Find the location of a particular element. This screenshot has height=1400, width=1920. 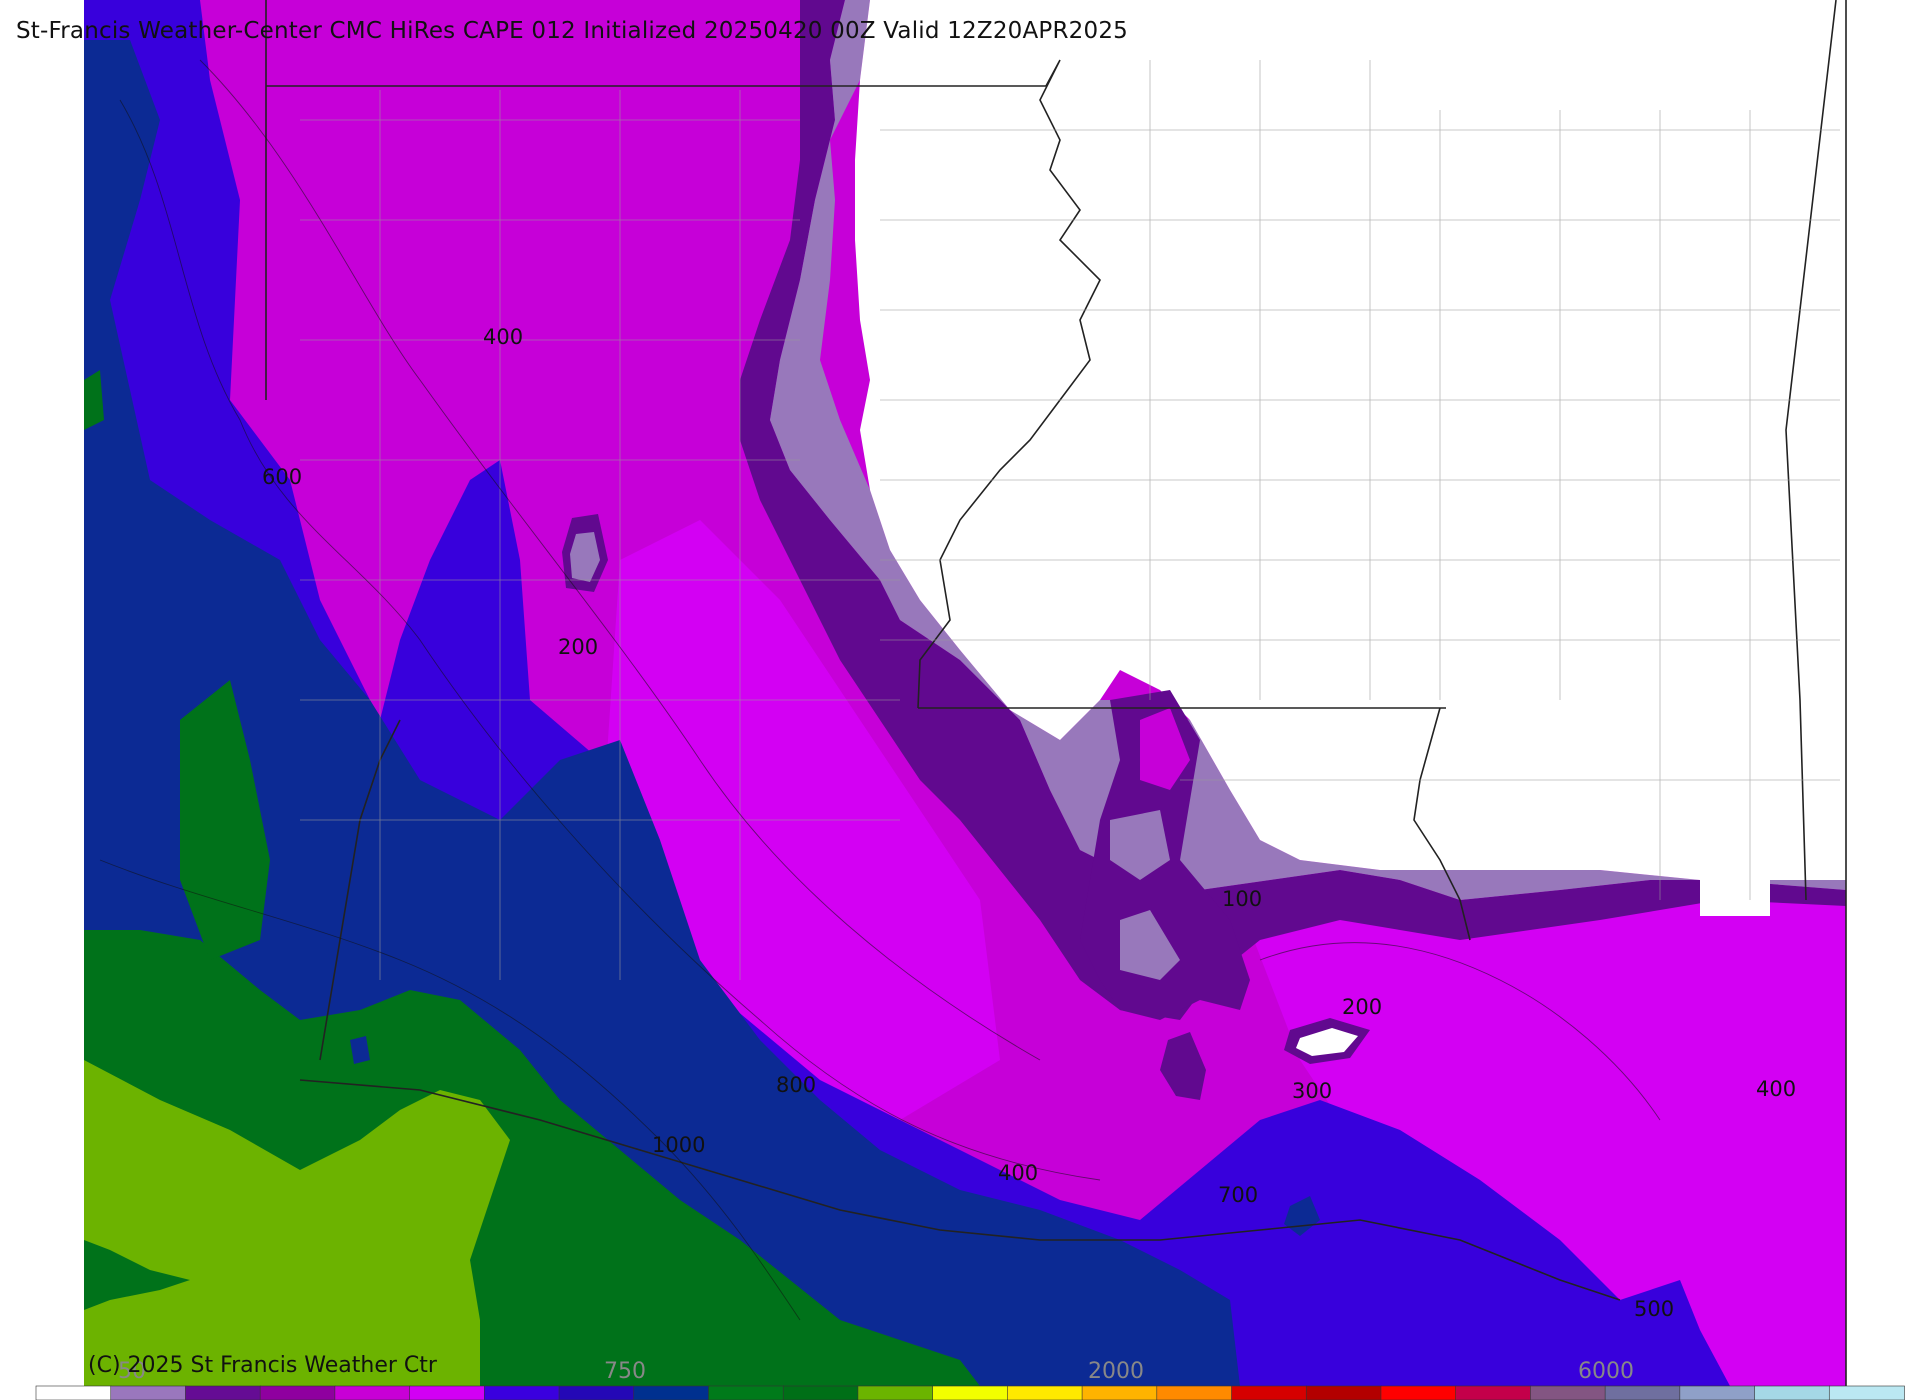

contour-label-300: 300 is located at coordinates (1312, 1091).